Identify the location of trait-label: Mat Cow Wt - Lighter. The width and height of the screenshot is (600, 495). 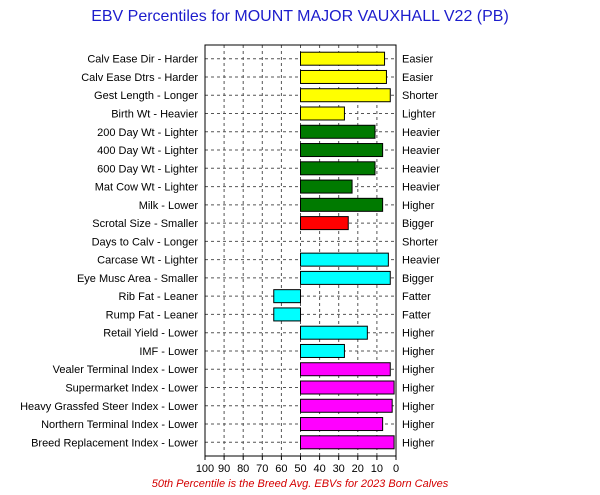
(147, 188).